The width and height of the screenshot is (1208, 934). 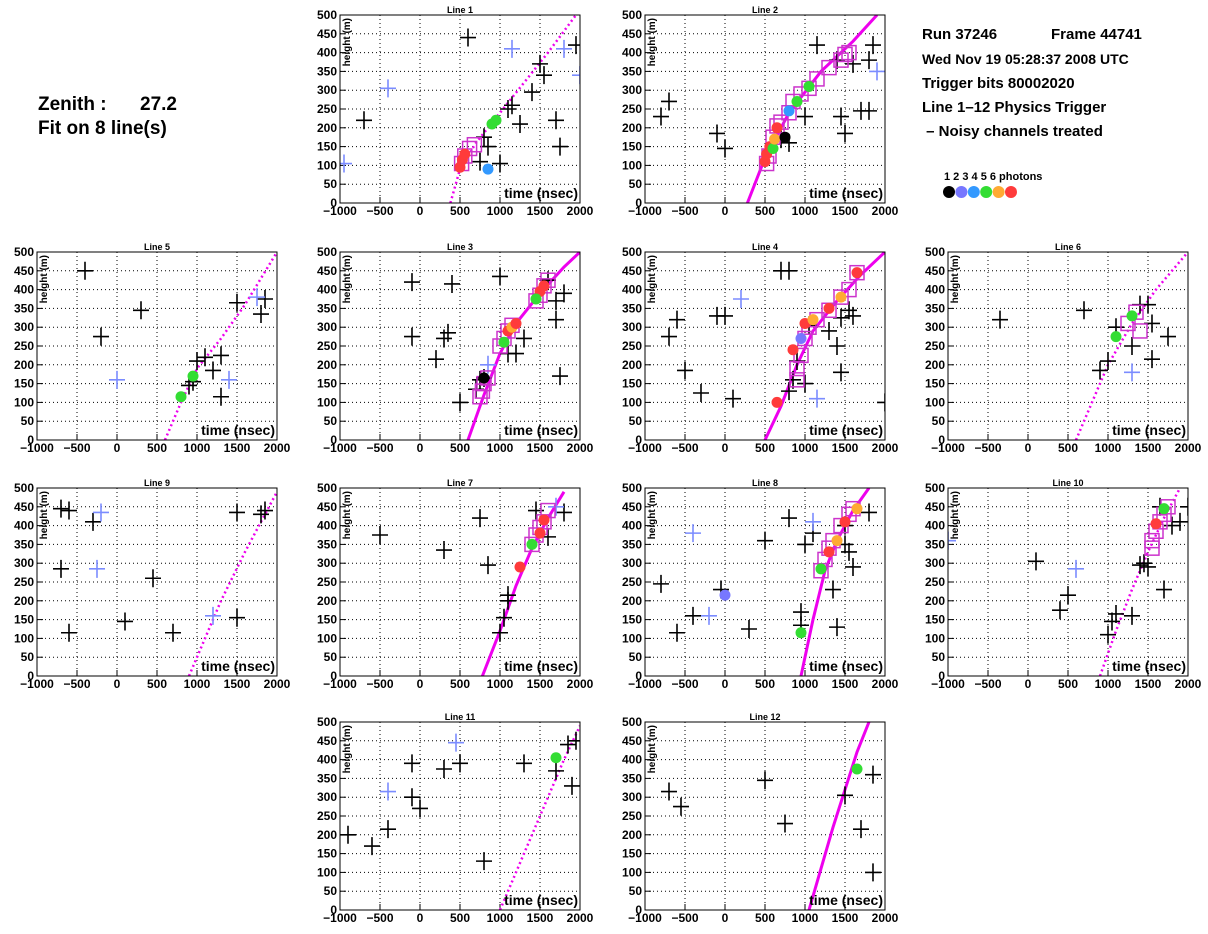 What do you see at coordinates (765, 109) in the screenshot?
I see `plot-frame` at bounding box center [765, 109].